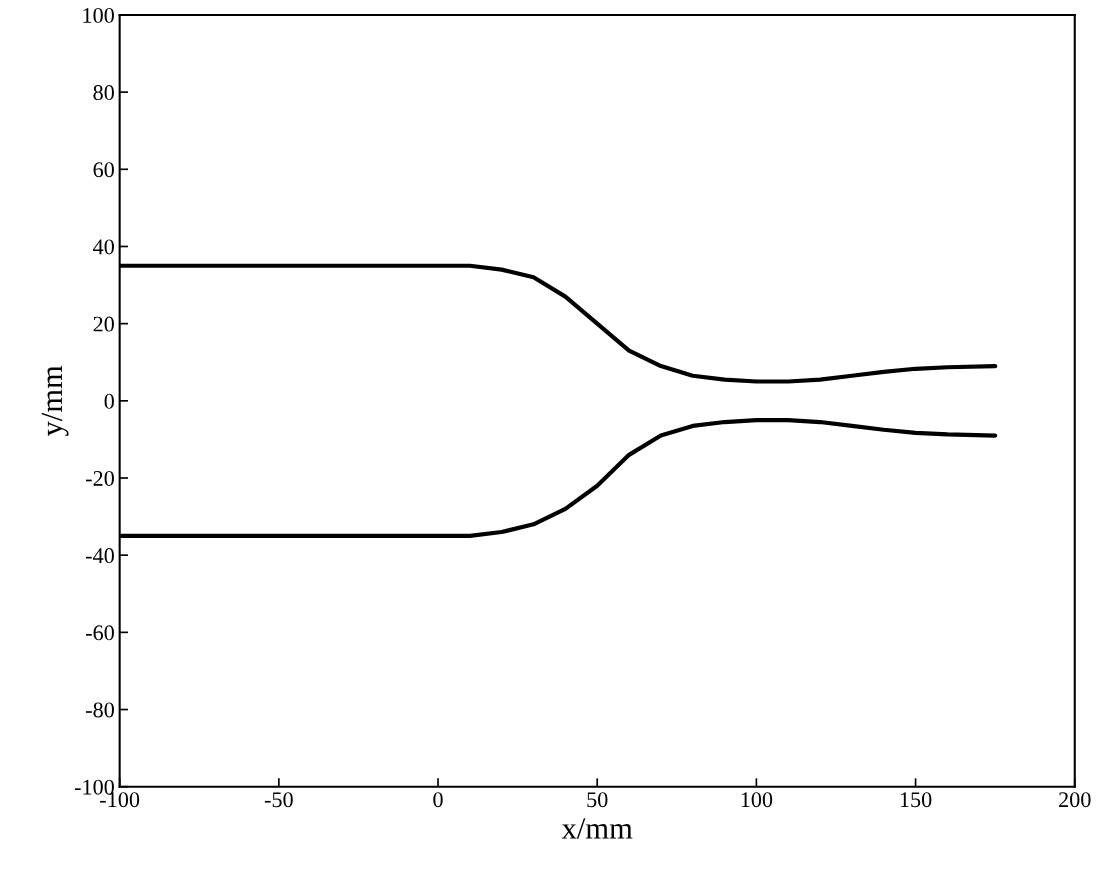 The width and height of the screenshot is (1108, 879). I want to click on x-tick-label: -50, so click(278, 800).